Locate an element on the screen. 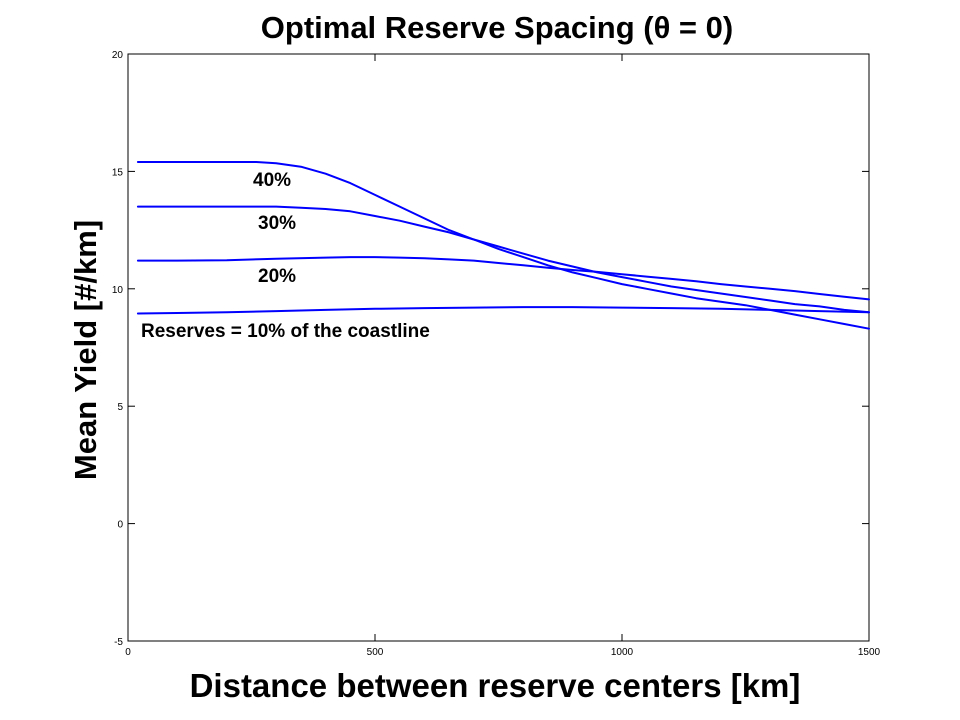  y-tick-label: 20 is located at coordinates (118, 55).